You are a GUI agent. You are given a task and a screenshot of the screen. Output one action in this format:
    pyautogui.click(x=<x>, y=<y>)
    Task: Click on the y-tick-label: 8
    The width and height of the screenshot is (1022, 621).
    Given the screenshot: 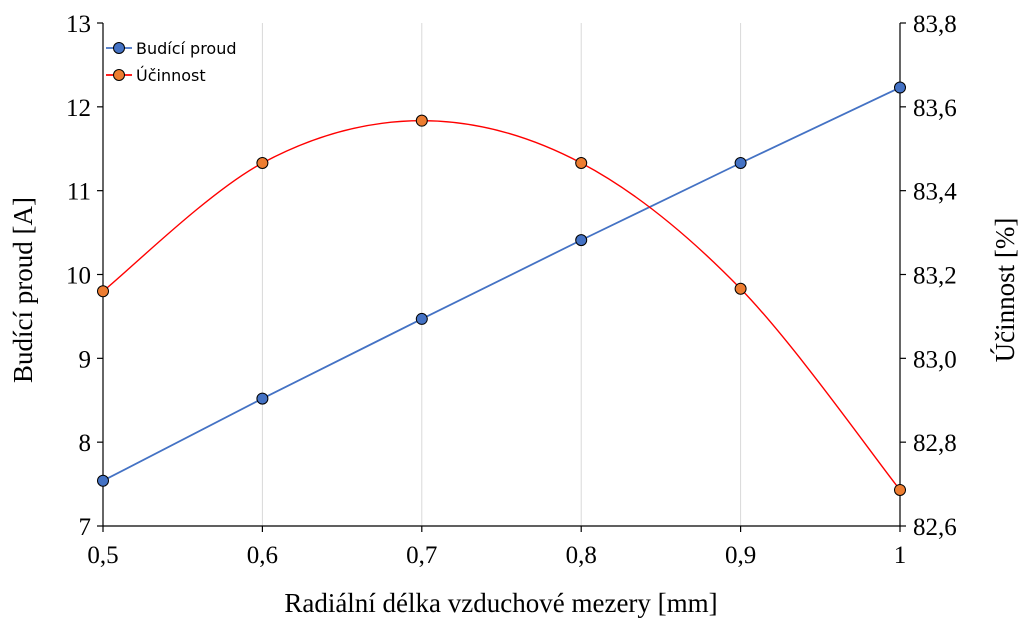 What is the action you would take?
    pyautogui.click(x=85, y=443)
    